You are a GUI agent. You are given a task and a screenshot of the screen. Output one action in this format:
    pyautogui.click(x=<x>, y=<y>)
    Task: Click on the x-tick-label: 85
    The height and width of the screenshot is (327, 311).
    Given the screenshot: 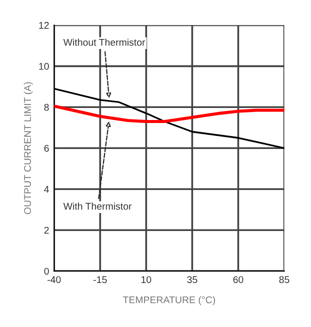 What is the action you would take?
    pyautogui.click(x=284, y=280)
    